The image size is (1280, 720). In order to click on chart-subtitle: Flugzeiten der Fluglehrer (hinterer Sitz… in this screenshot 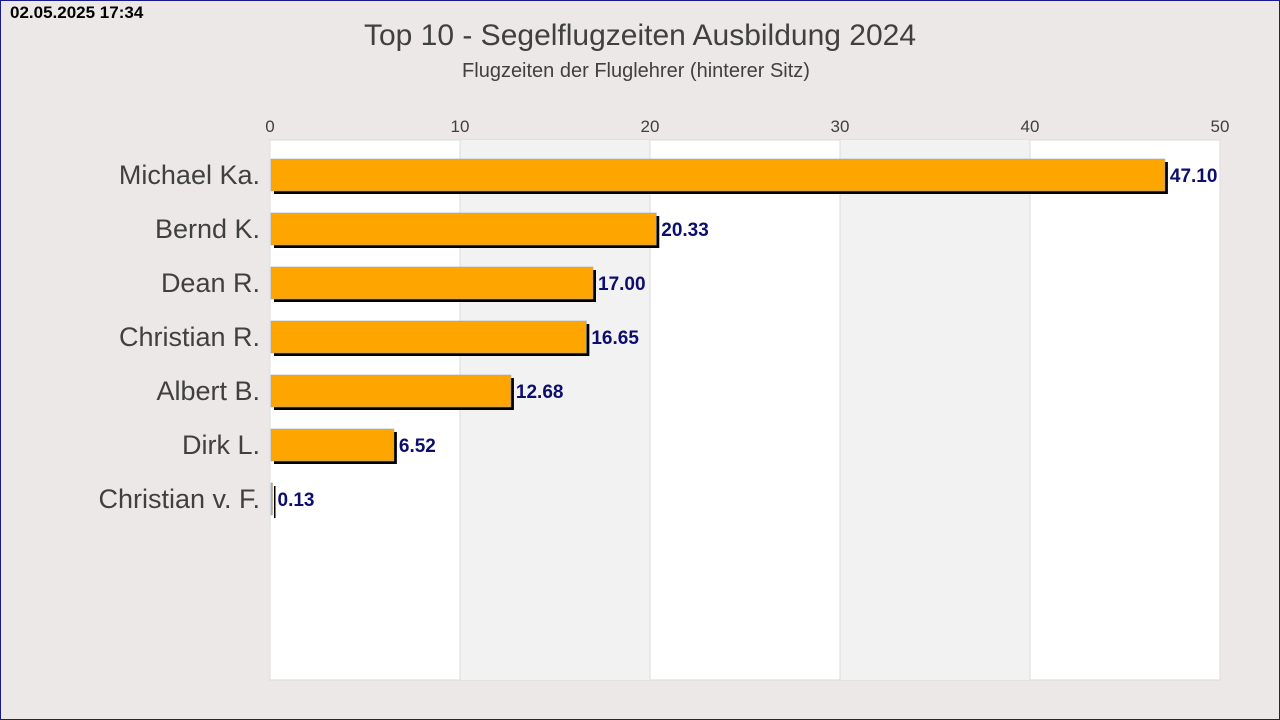, I will do `click(636, 71)`.